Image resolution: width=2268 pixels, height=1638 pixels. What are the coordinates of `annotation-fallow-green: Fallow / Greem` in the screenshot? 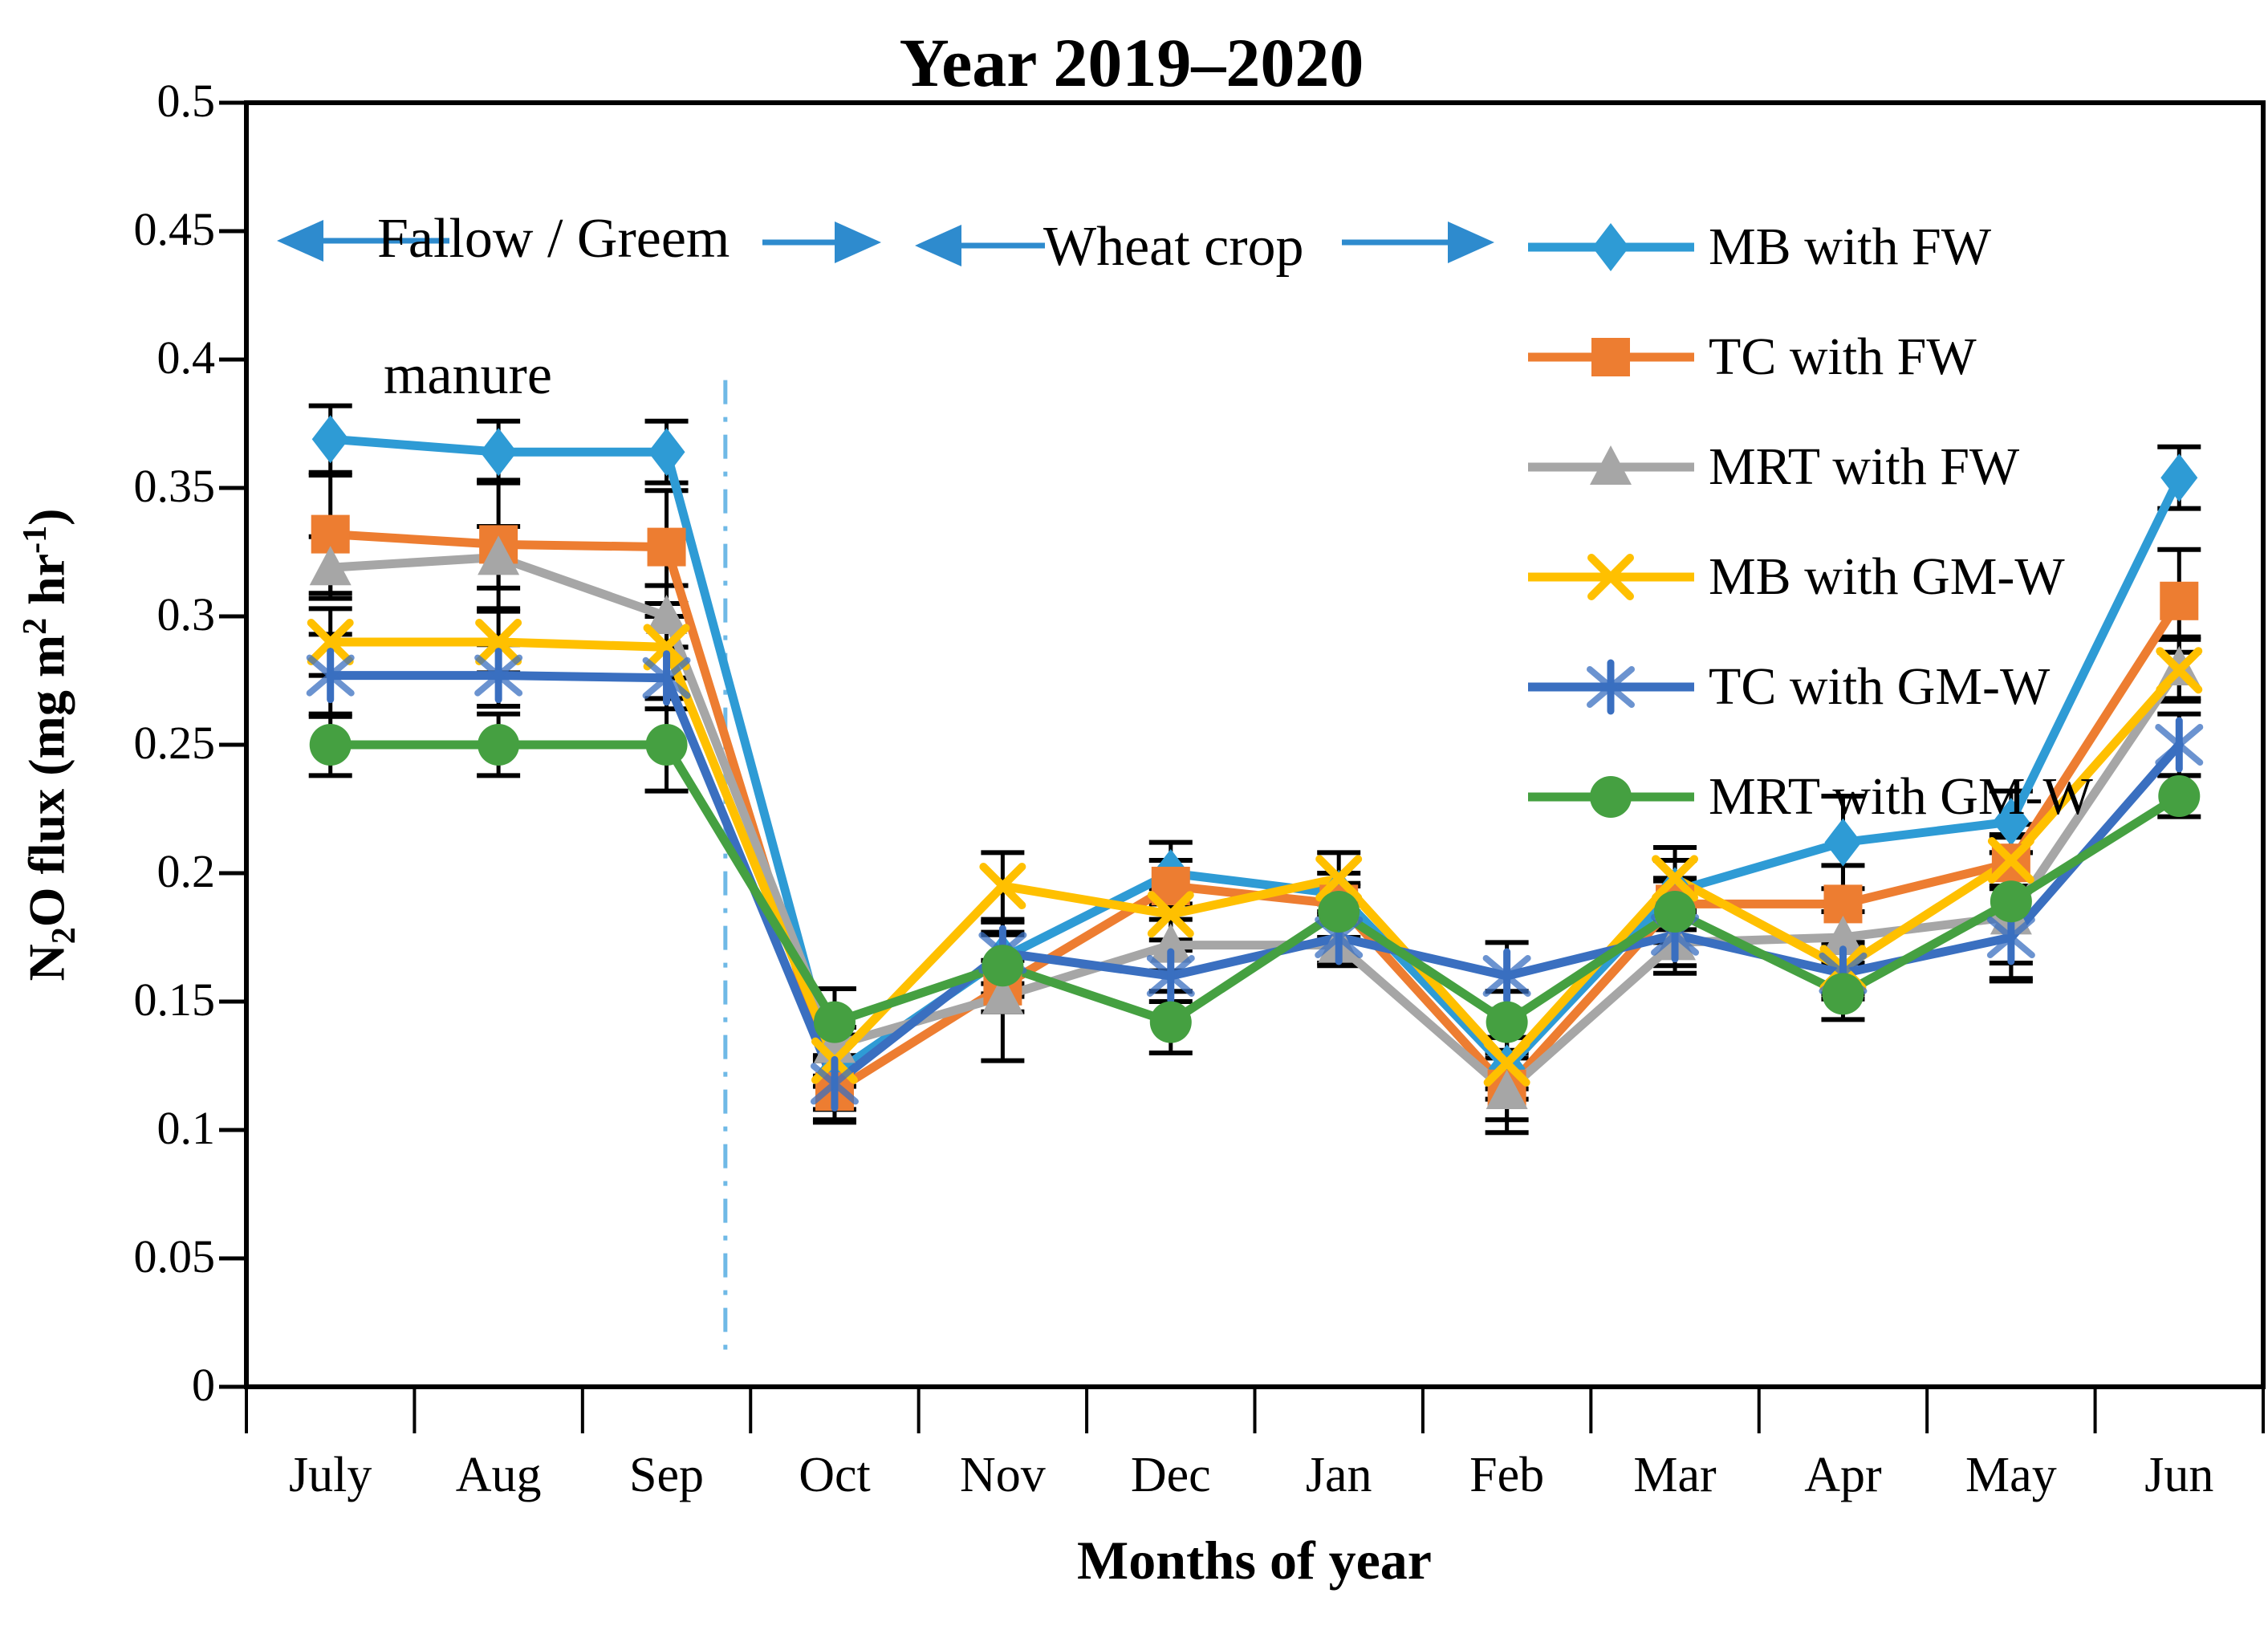 It's located at (553, 239).